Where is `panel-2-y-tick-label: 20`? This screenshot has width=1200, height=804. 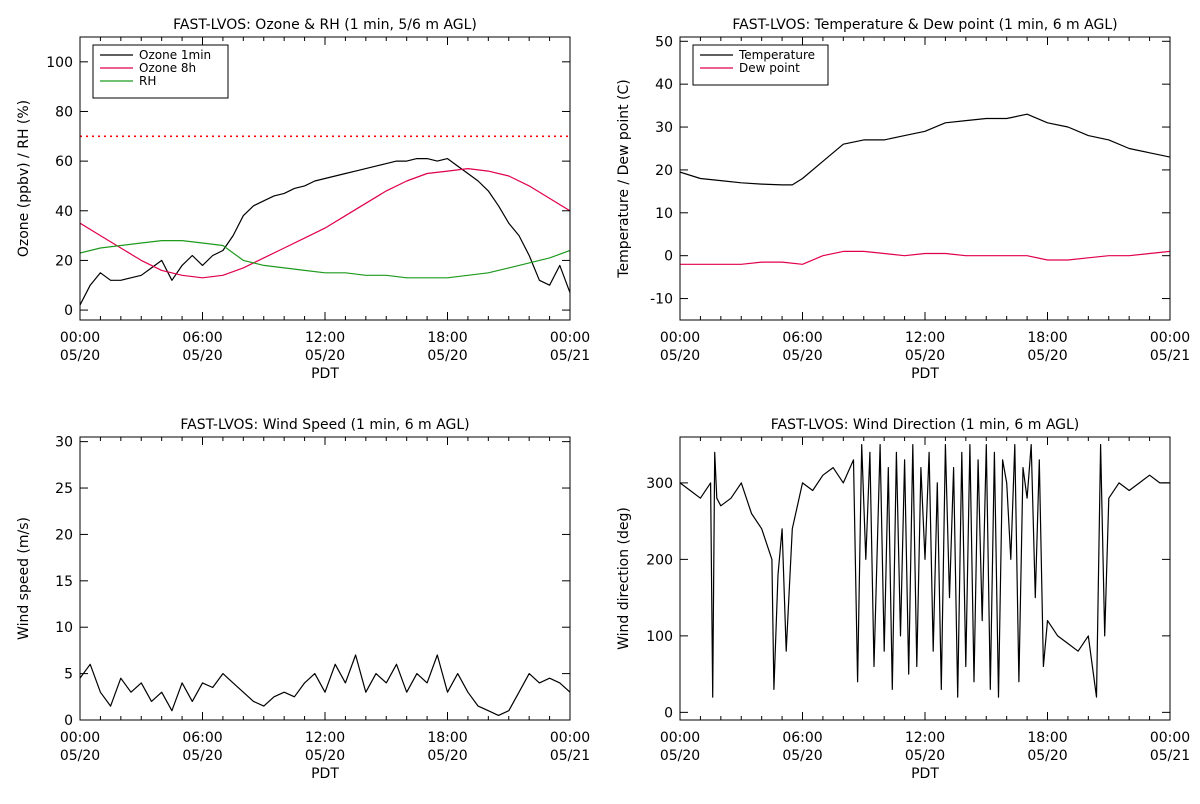
panel-2-y-tick-label: 20 is located at coordinates (664, 171).